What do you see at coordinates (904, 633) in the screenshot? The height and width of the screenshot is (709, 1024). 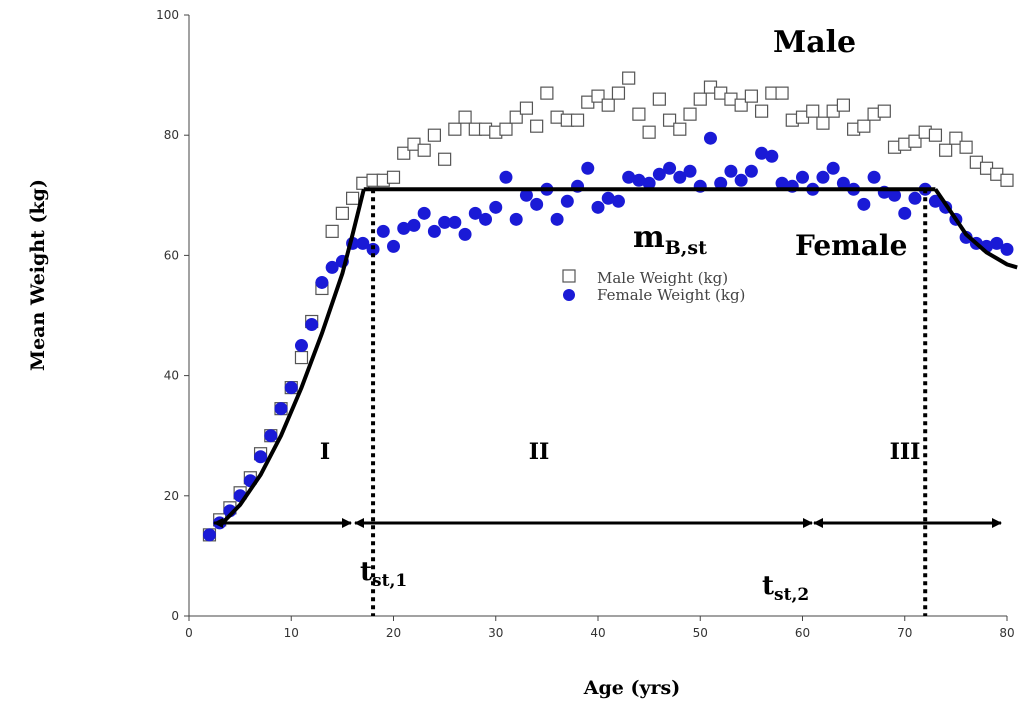 I see `x-tick-label: 70` at bounding box center [904, 633].